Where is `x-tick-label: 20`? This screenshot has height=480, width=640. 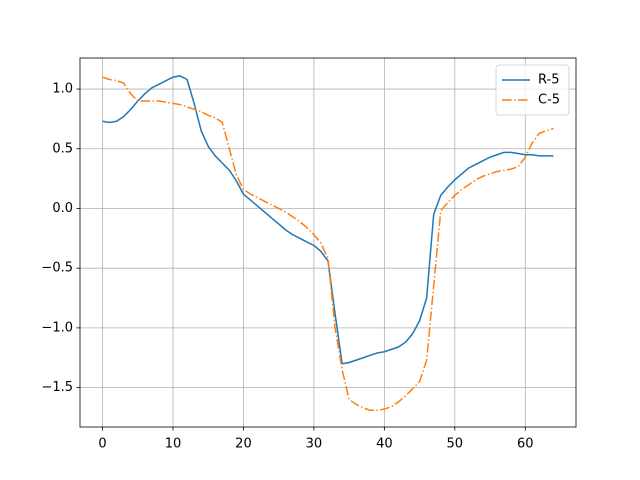
x-tick-label: 20 is located at coordinates (243, 444).